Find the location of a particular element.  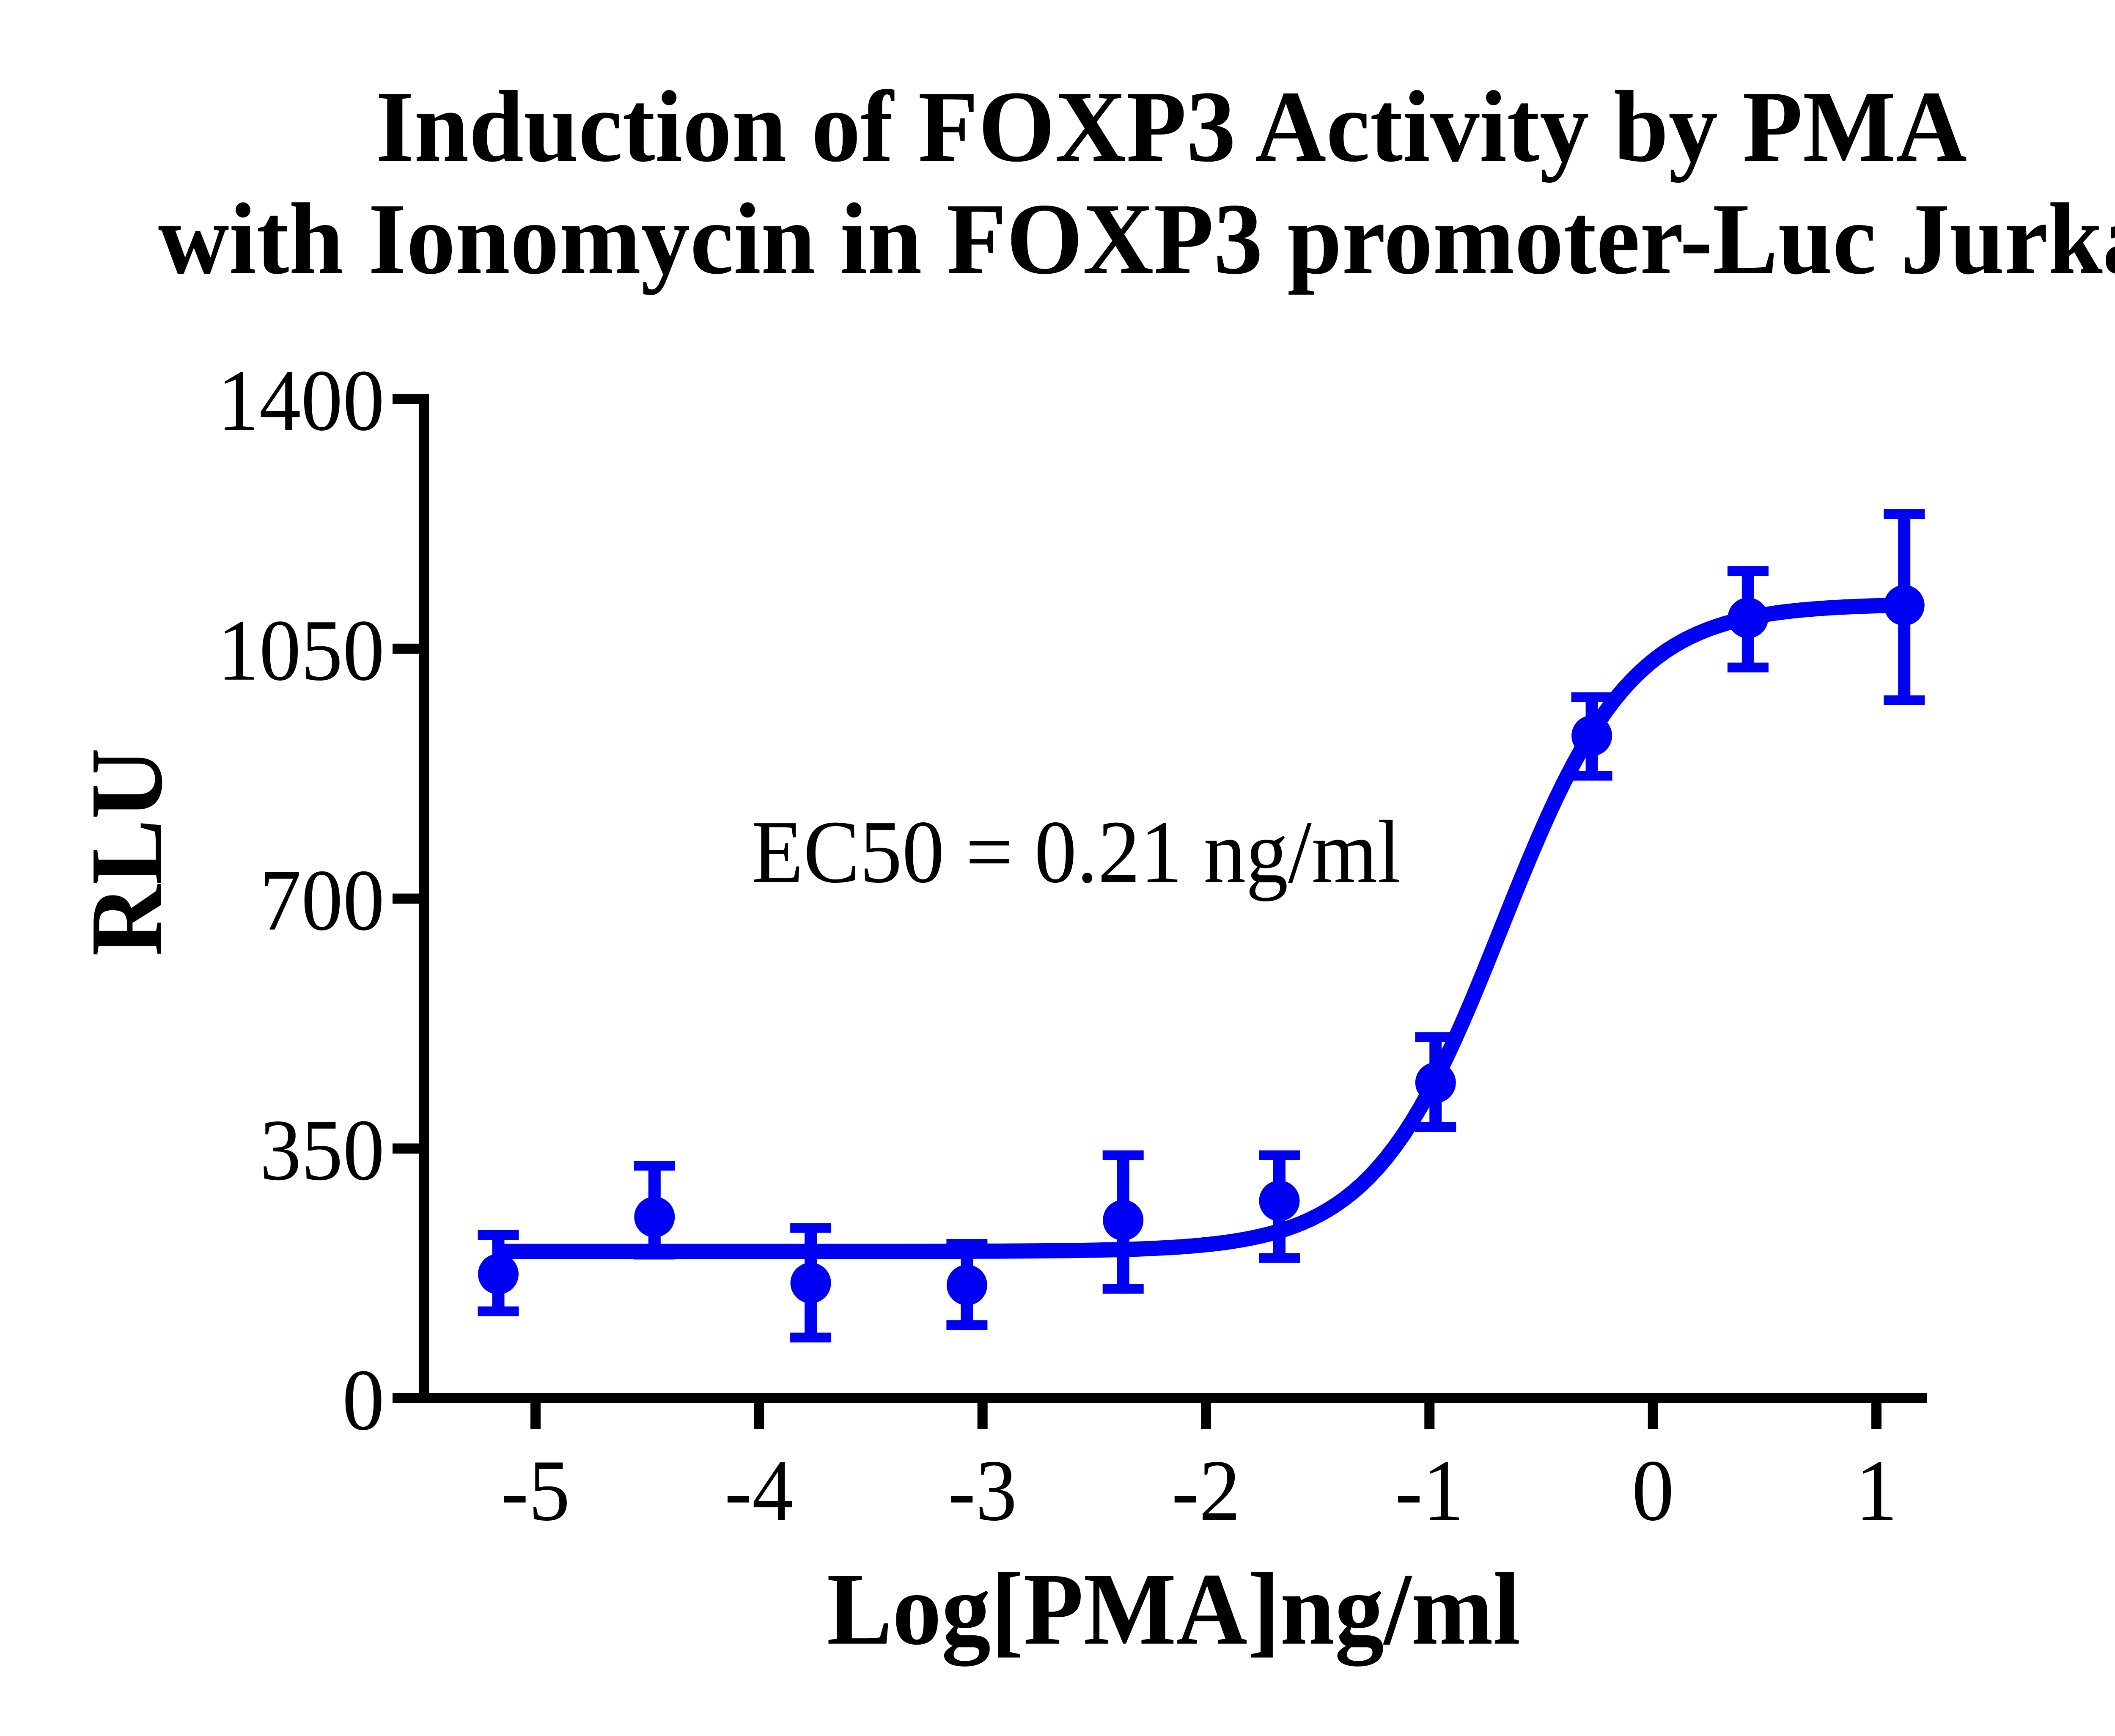

svg-text: 1 is located at coordinates (1876, 1490).